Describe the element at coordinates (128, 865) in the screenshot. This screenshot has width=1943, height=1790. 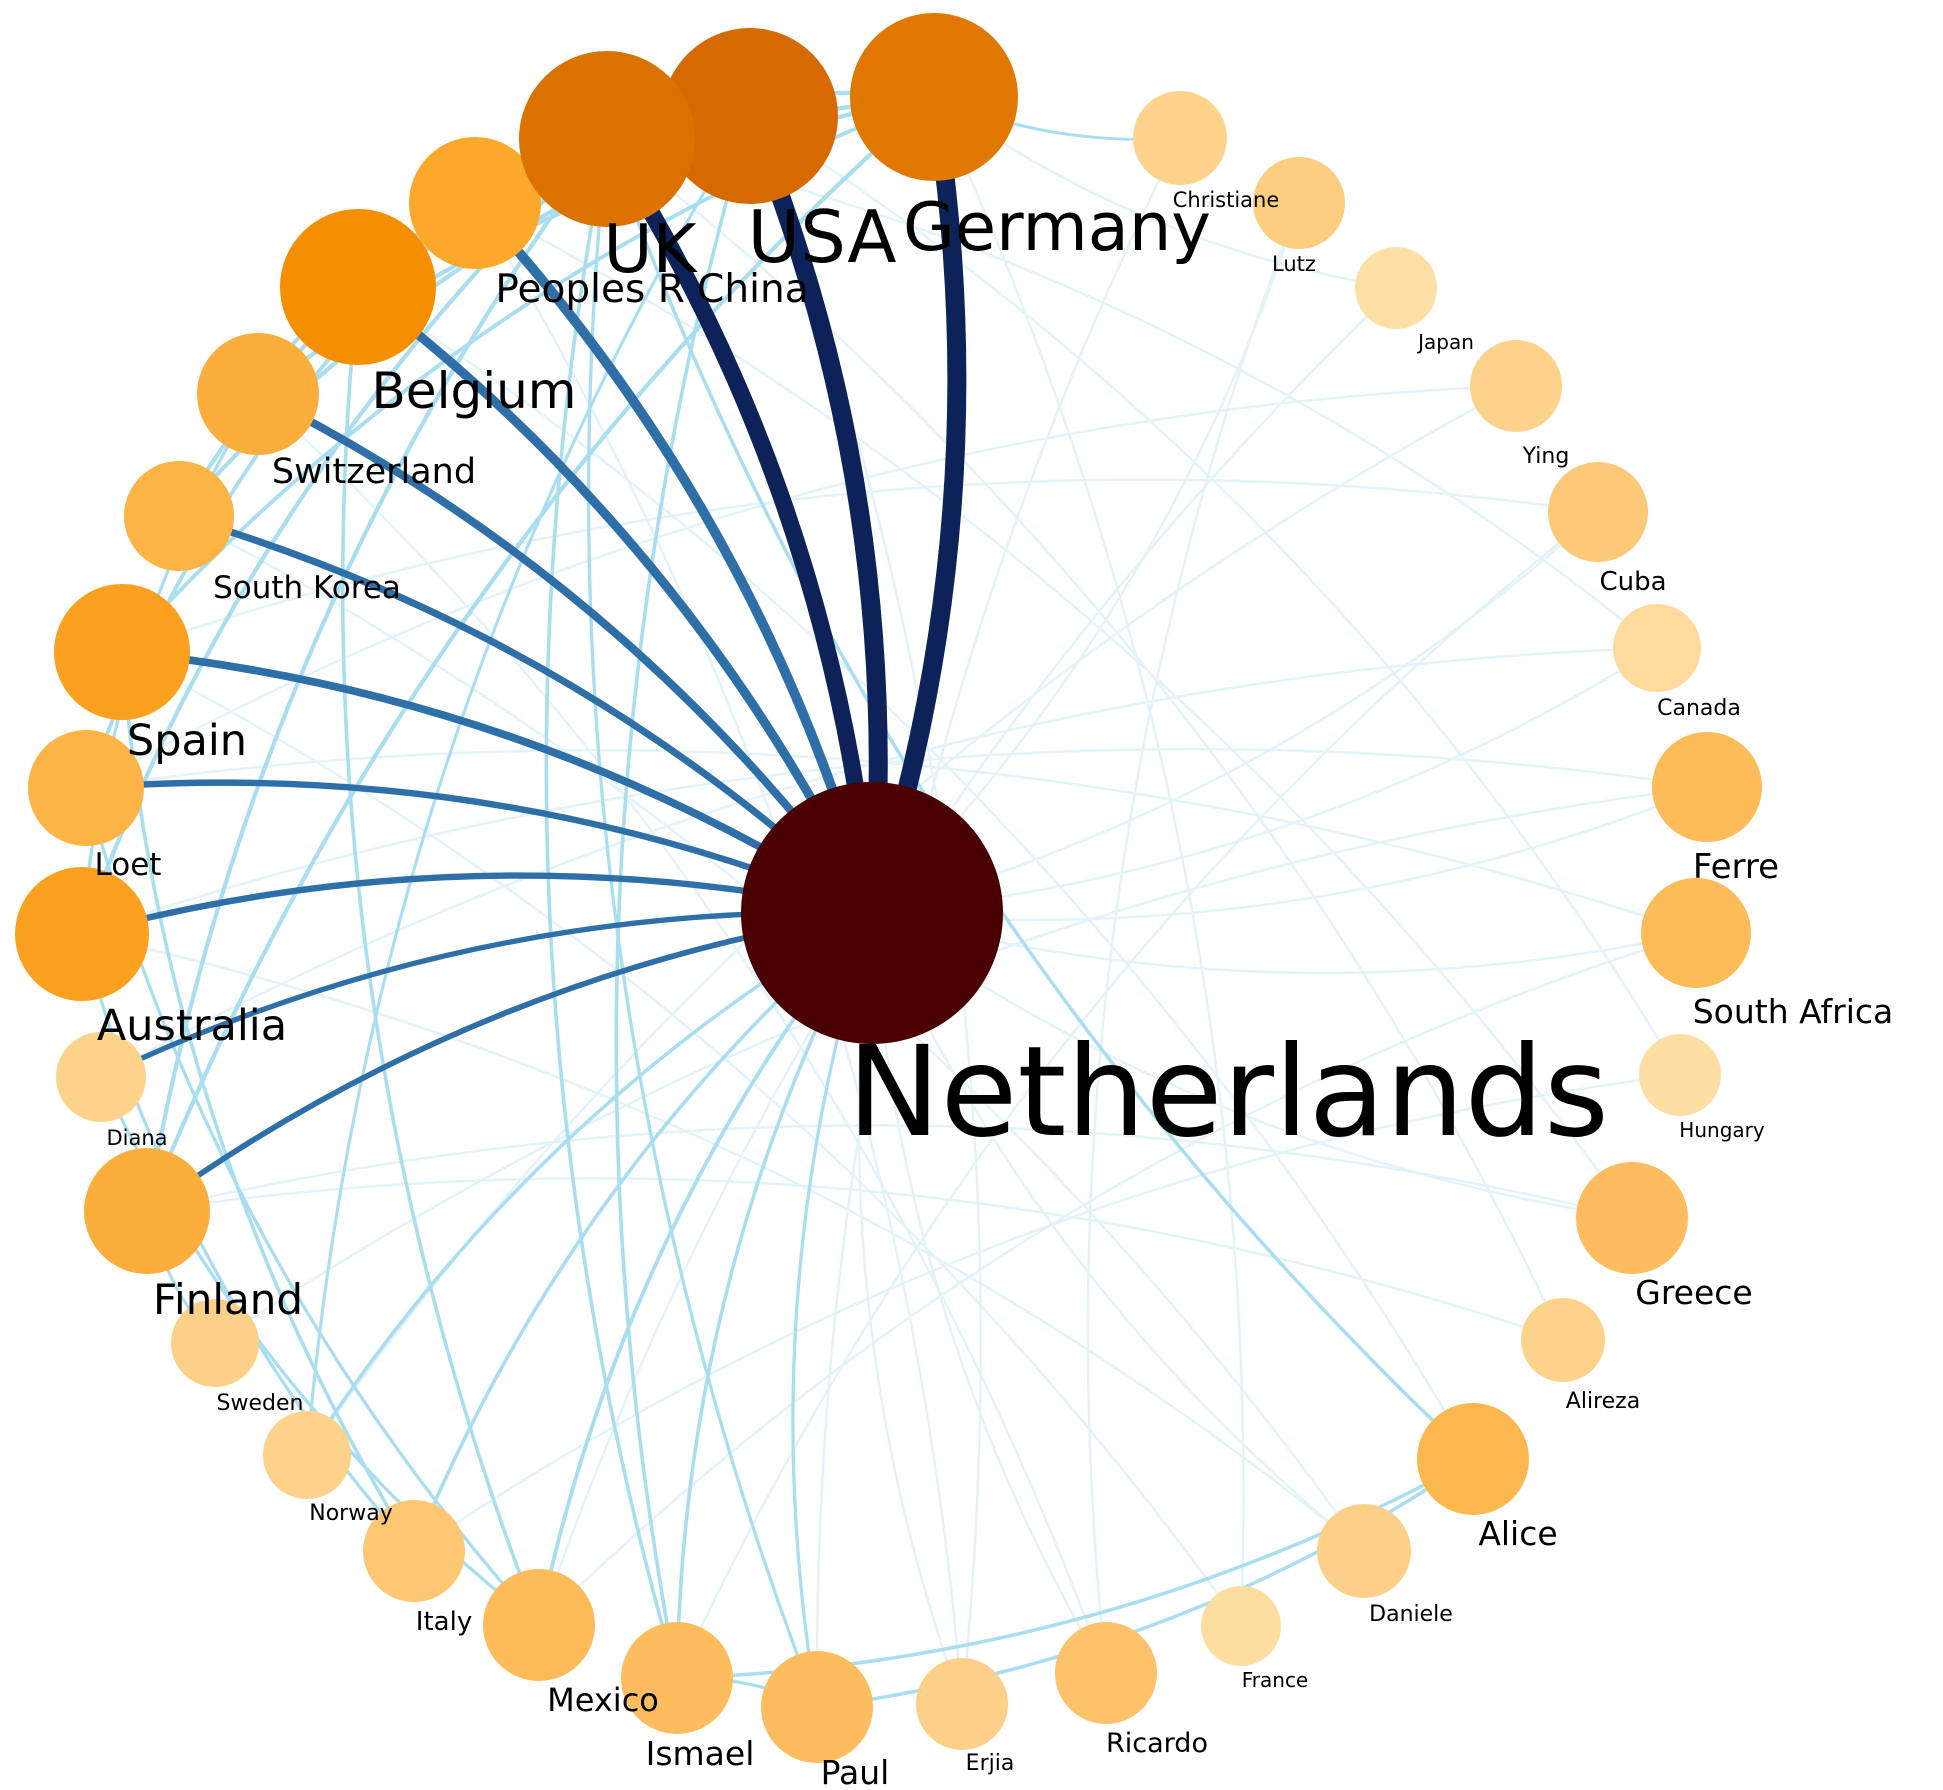
I see `label-loet: Loet` at that location.